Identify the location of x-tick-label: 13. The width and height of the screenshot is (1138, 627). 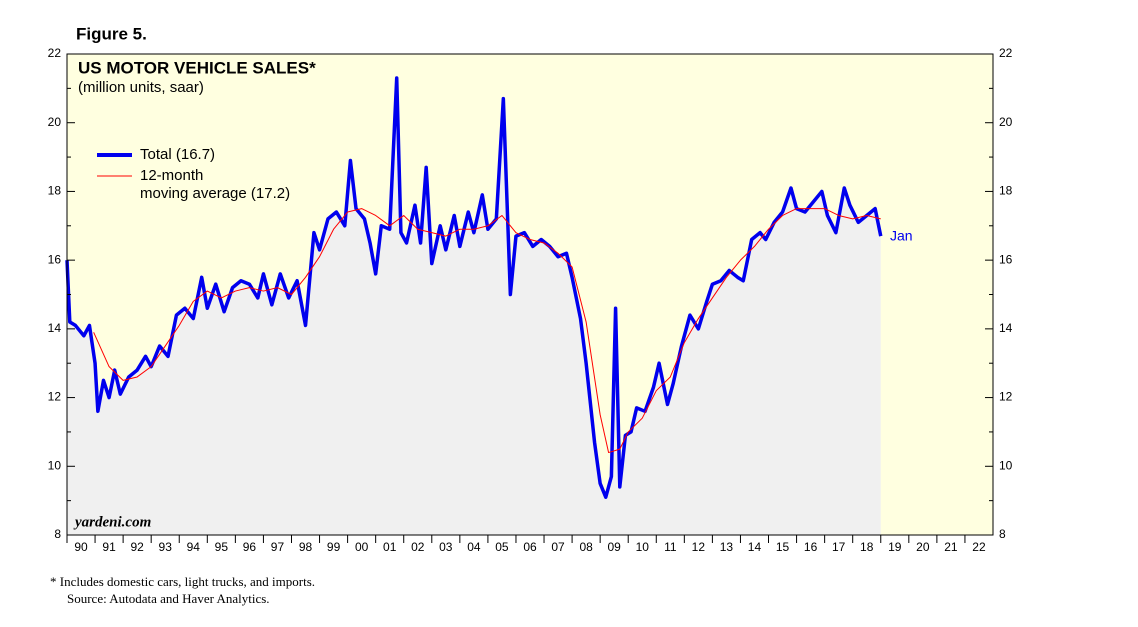
(727, 547).